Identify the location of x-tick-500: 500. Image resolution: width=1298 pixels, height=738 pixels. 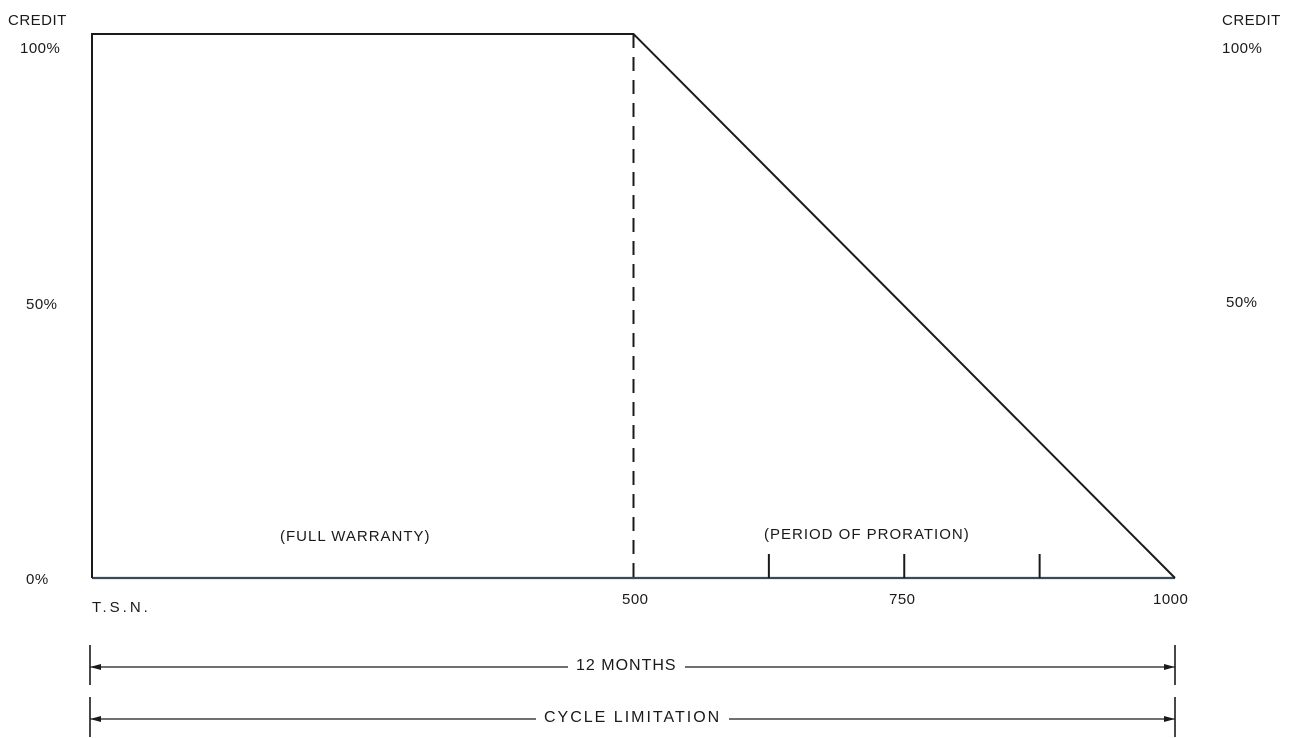
(635, 599).